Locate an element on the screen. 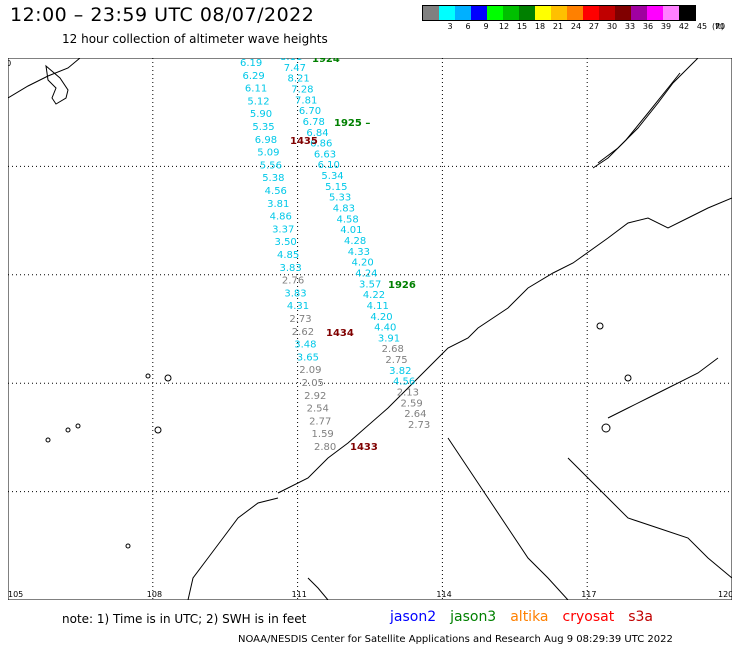 This screenshot has width=740, height=650. swh-label: 4.01 is located at coordinates (351, 230).